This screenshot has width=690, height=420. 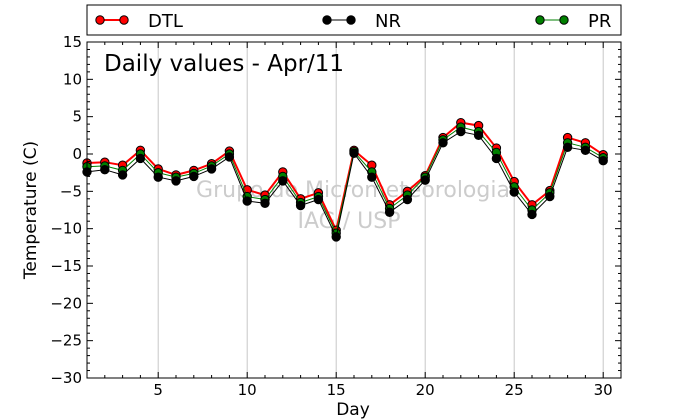 What do you see at coordinates (66, 378) in the screenshot?
I see `y-tick-label--30: −30` at bounding box center [66, 378].